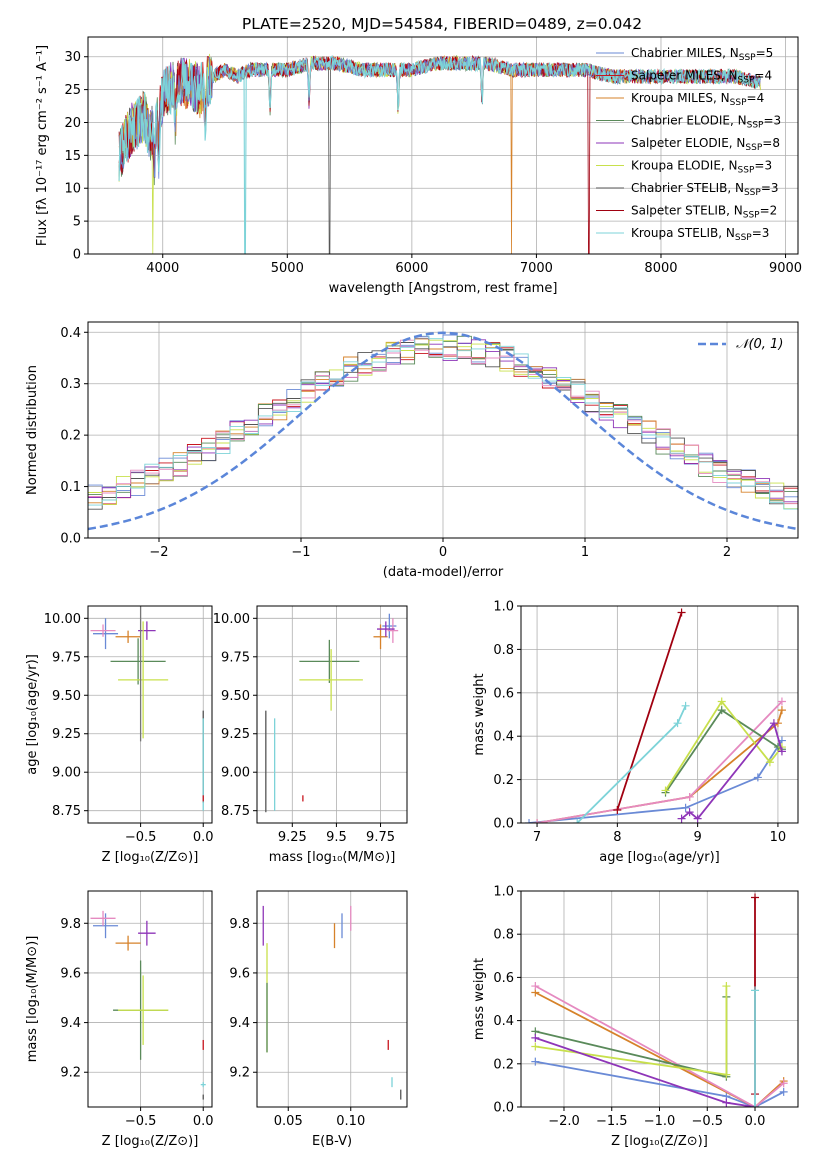 This screenshot has width=819, height=1170. Describe the element at coordinates (778, 837) in the screenshot. I see `x-tick-label: 10` at that location.